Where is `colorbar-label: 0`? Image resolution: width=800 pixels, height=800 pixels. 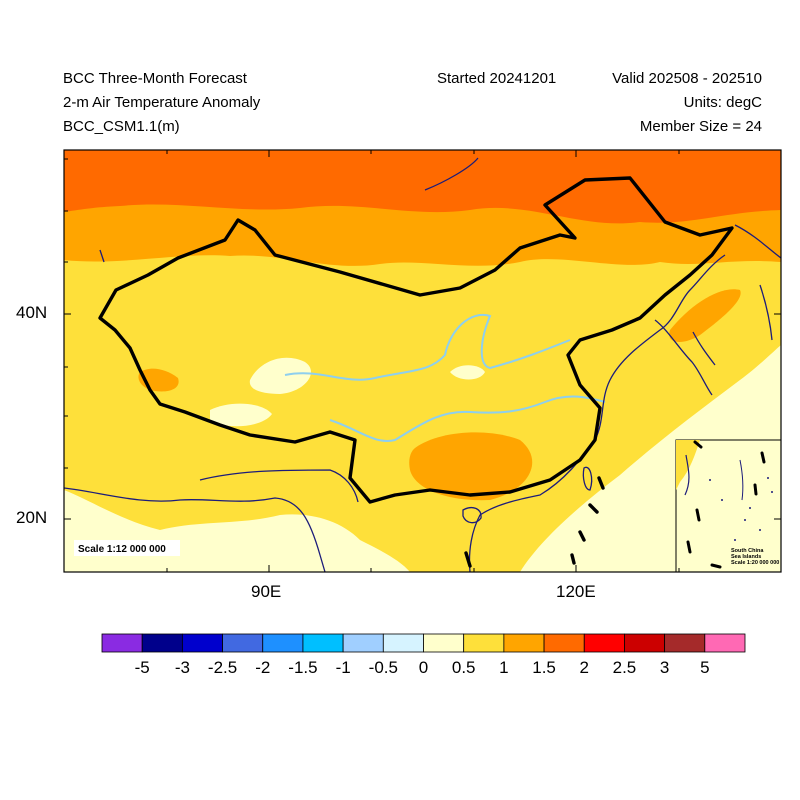 colorbar-label: 0 is located at coordinates (423, 667).